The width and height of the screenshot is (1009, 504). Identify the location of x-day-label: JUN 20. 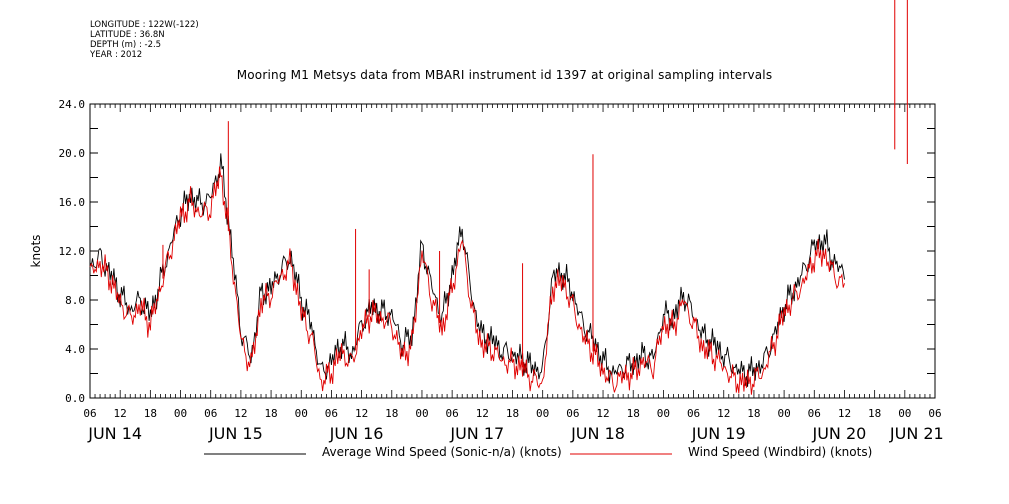
(839, 433).